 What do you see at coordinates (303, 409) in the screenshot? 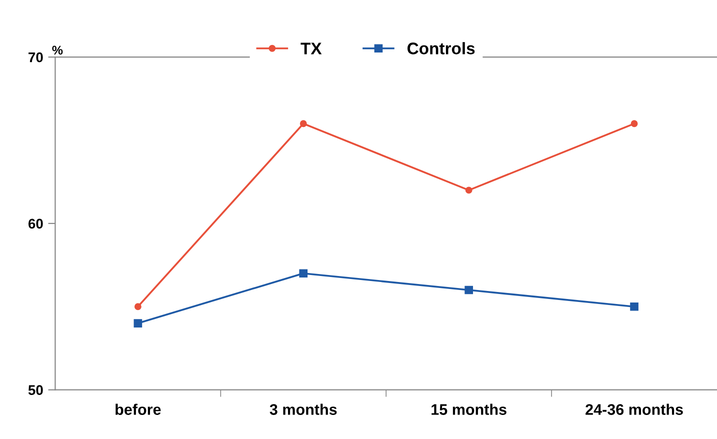
I see `x-tick-label: 3 months` at bounding box center [303, 409].